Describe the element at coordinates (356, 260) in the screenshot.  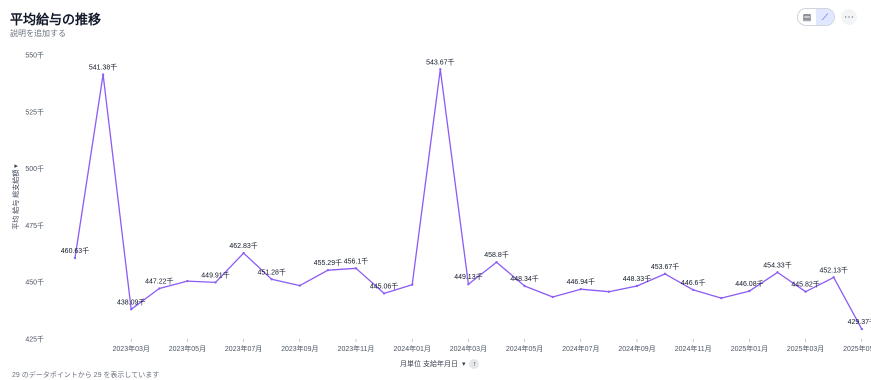
I see `data-label: 456.1千` at that location.